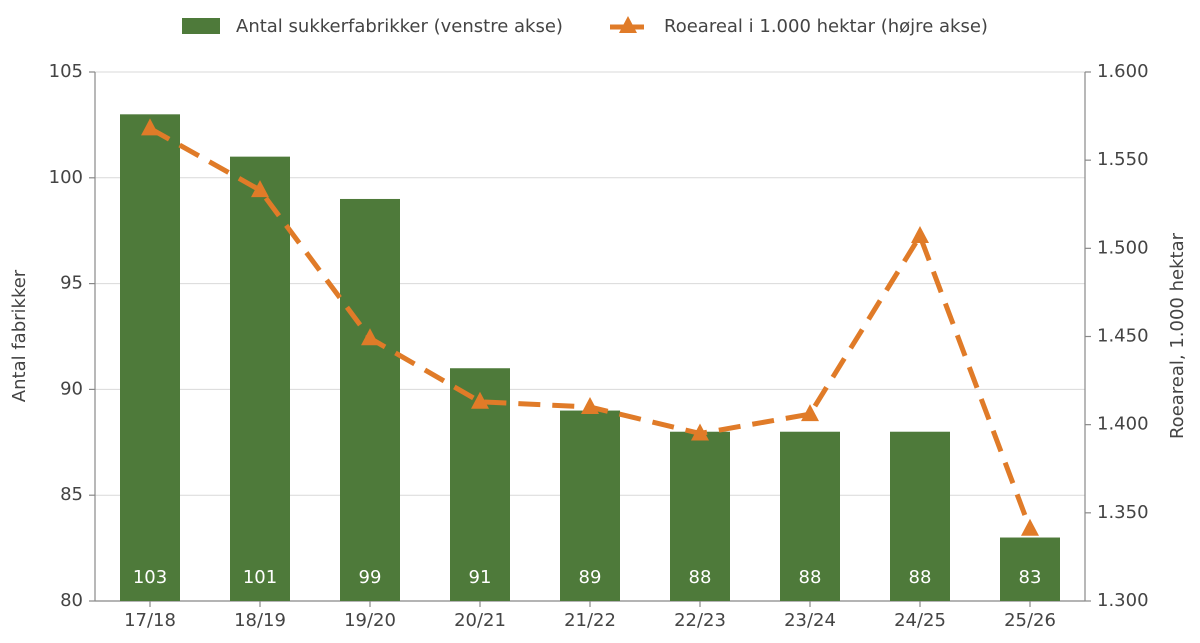 The image size is (1200, 643). What do you see at coordinates (19, 335) in the screenshot?
I see `y-axis-label: Antal fabrikker` at bounding box center [19, 335].